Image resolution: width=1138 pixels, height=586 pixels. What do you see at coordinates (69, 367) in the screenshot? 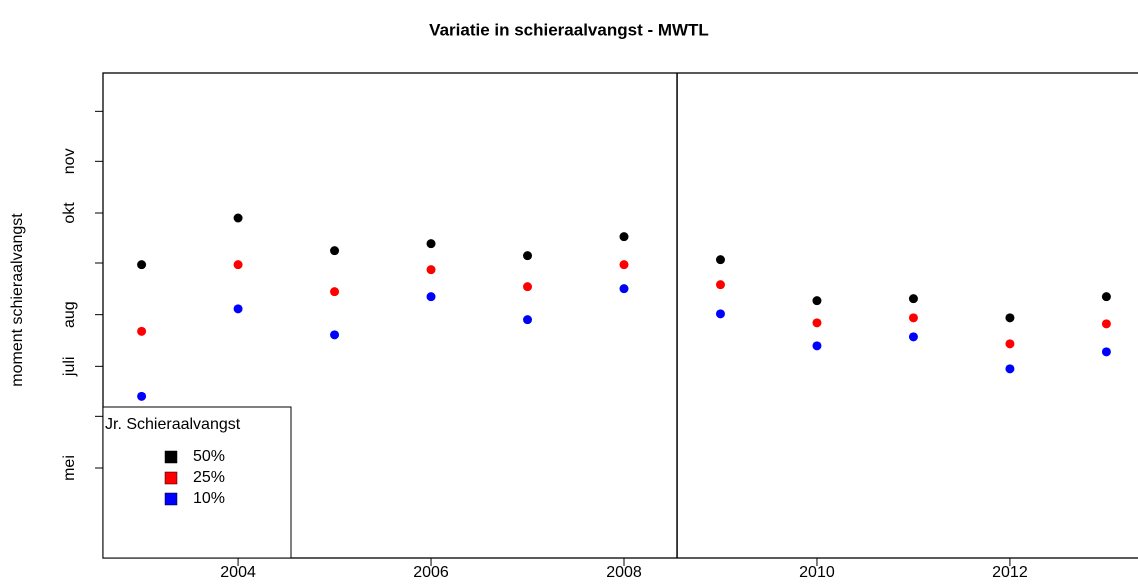
I see `y-tick-label: juli` at bounding box center [69, 367].